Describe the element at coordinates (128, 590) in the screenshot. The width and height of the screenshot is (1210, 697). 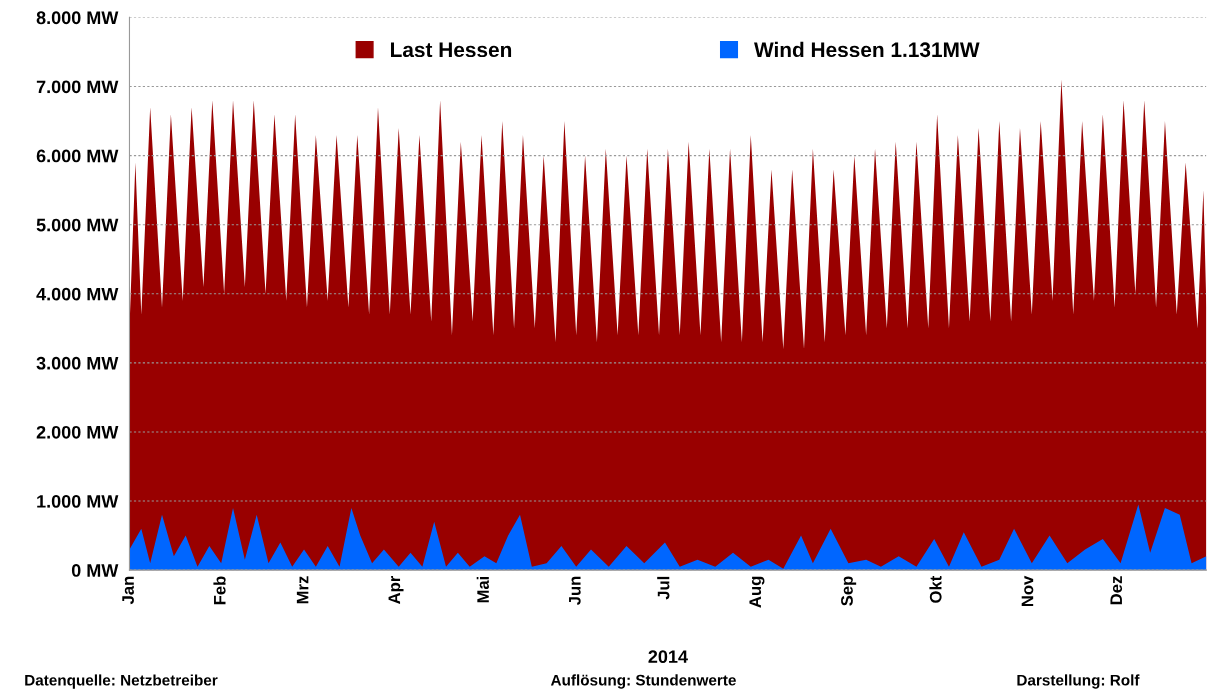
I see `x-tick-label: Jan` at that location.